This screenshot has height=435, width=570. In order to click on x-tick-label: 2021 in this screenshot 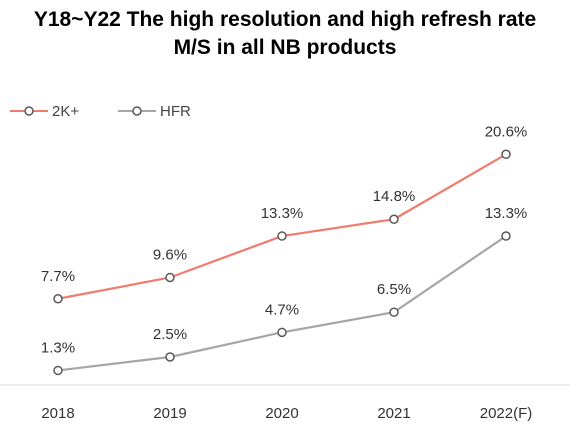, I will do `click(393, 413)`.